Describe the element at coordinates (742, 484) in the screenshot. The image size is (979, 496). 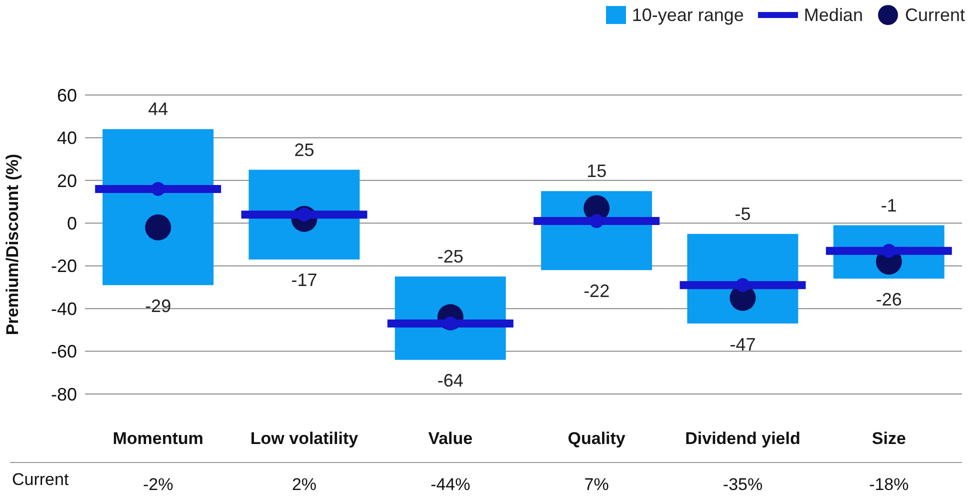
I see `data-label: -35%` at that location.